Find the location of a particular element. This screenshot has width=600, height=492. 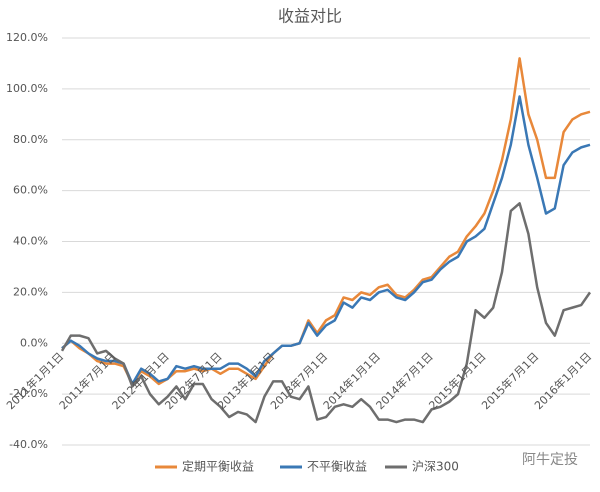

y-tick-label: 60.0% is located at coordinates (30, 190).